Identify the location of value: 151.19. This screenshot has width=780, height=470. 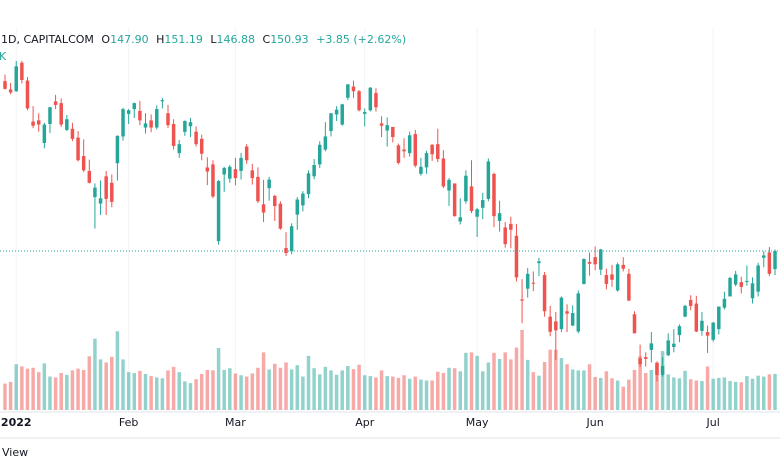
(183, 39).